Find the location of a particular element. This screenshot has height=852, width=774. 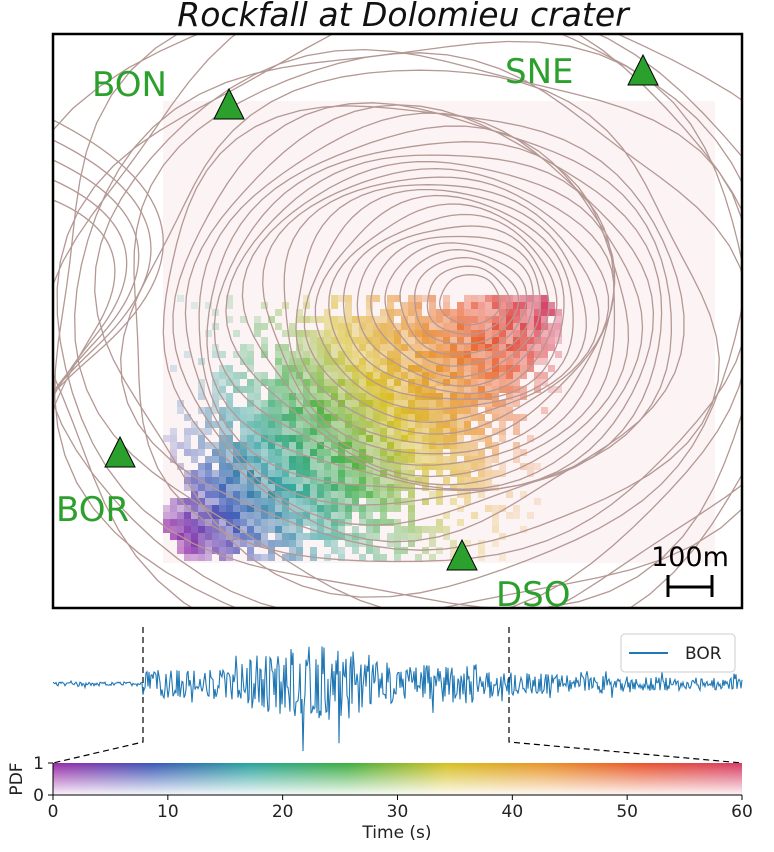

window-start-connector is located at coordinates (98, 695).